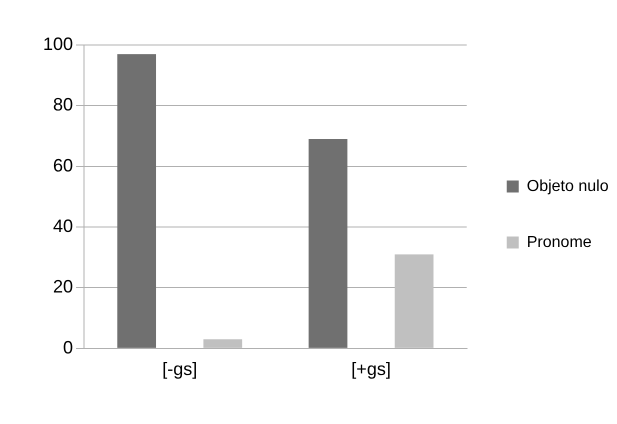 Image resolution: width=617 pixels, height=424 pixels. Describe the element at coordinates (63, 165) in the screenshot. I see `y-tick-label: 60` at that location.